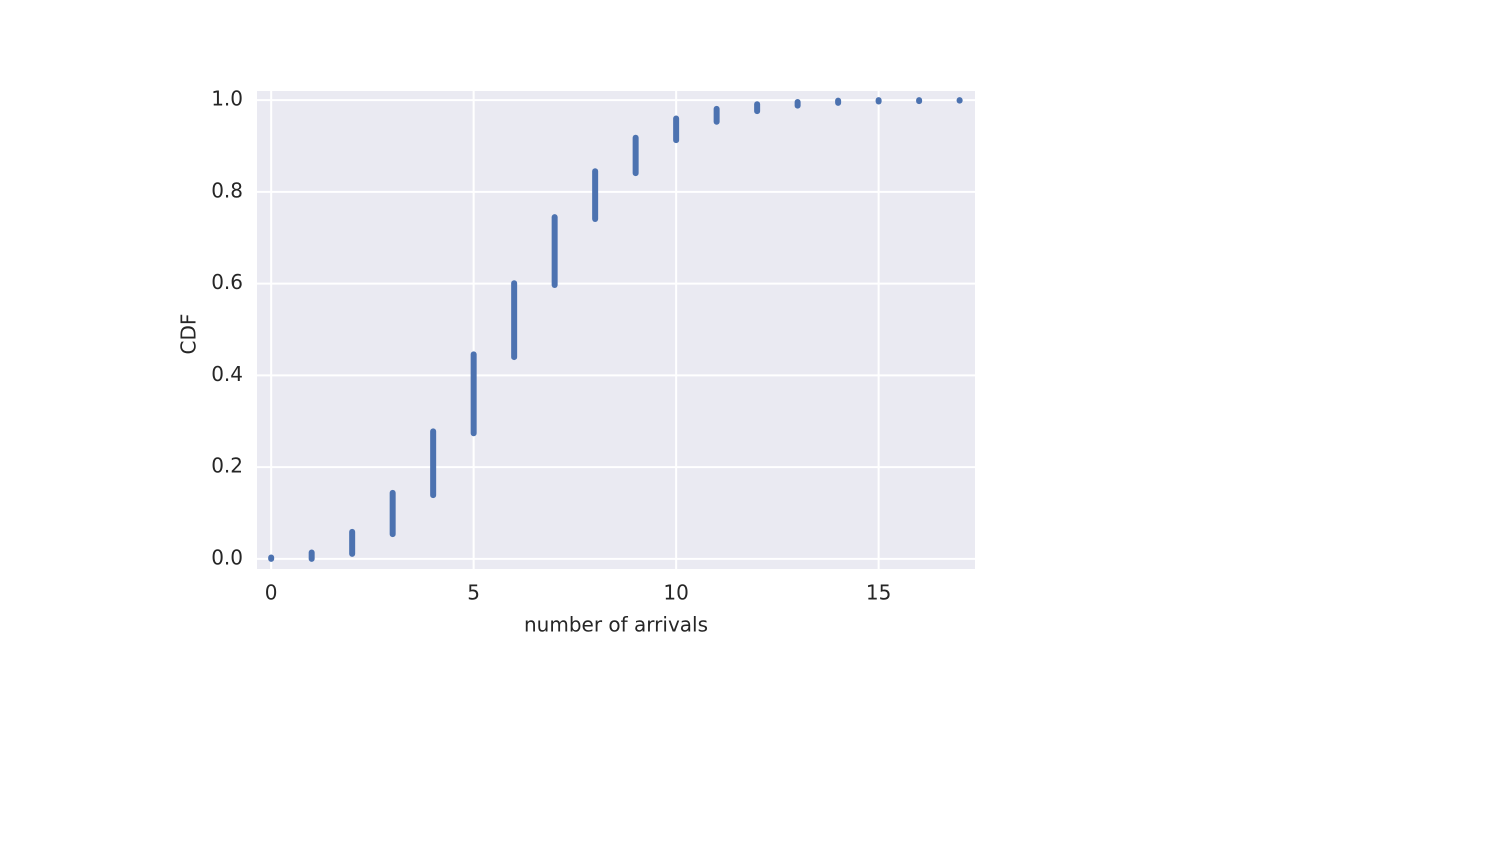  Describe the element at coordinates (189, 334) in the screenshot. I see `y-axis-label: CDF` at that location.